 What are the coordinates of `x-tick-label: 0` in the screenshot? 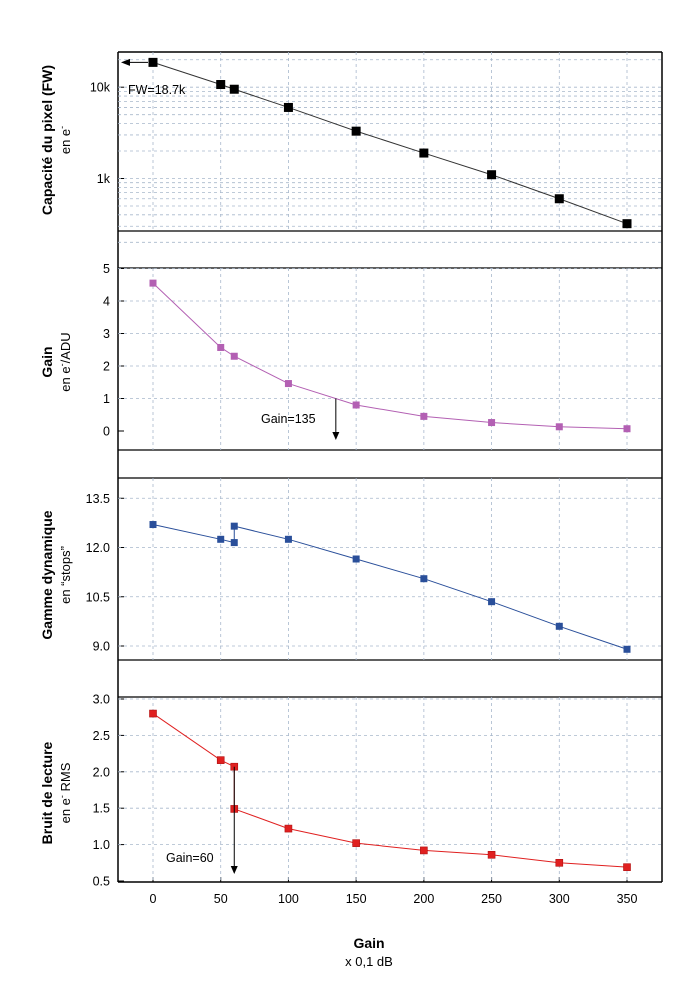 It's located at (153, 899).